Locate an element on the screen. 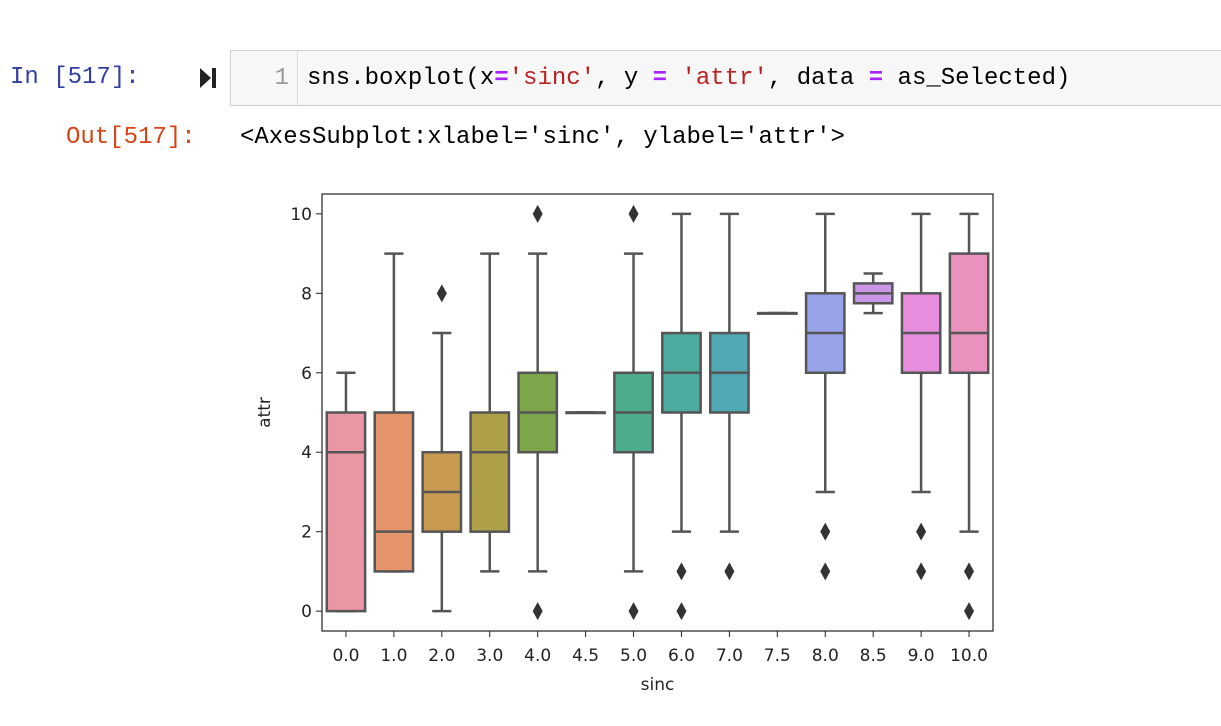 This screenshot has width=1221, height=726. x-tick-label: 6.0 is located at coordinates (681, 656).